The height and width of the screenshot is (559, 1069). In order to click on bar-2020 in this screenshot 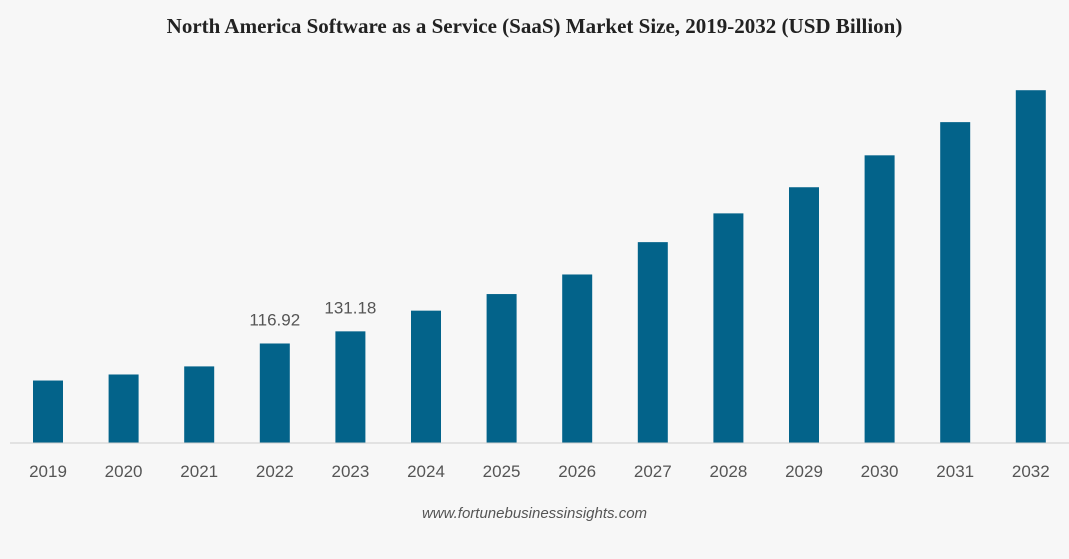, I will do `click(123, 408)`.